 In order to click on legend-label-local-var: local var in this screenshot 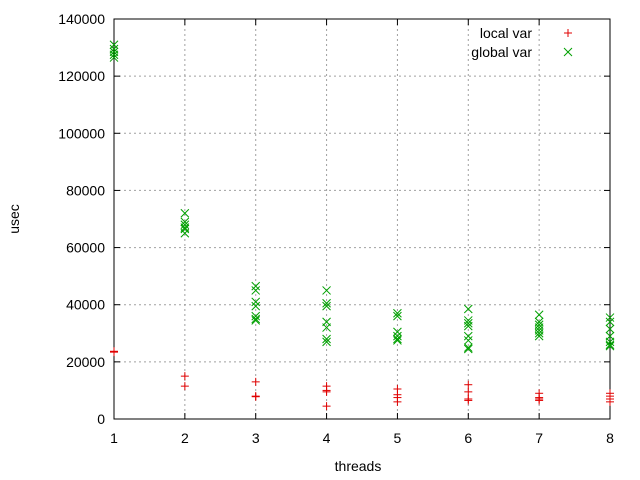, I will do `click(506, 33)`.